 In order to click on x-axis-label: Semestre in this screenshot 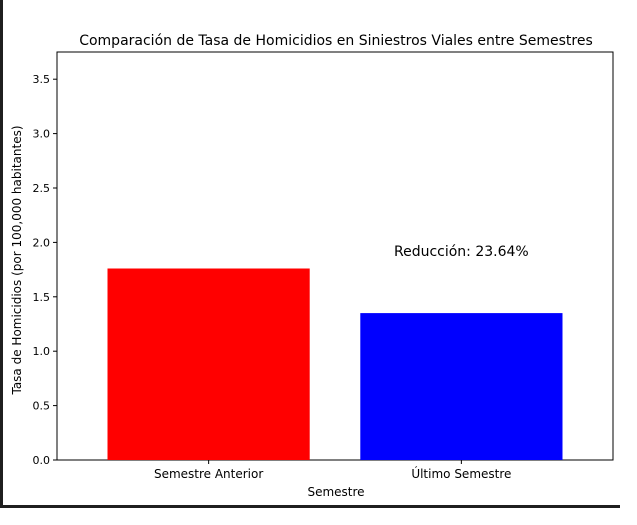, I will do `click(335, 492)`.